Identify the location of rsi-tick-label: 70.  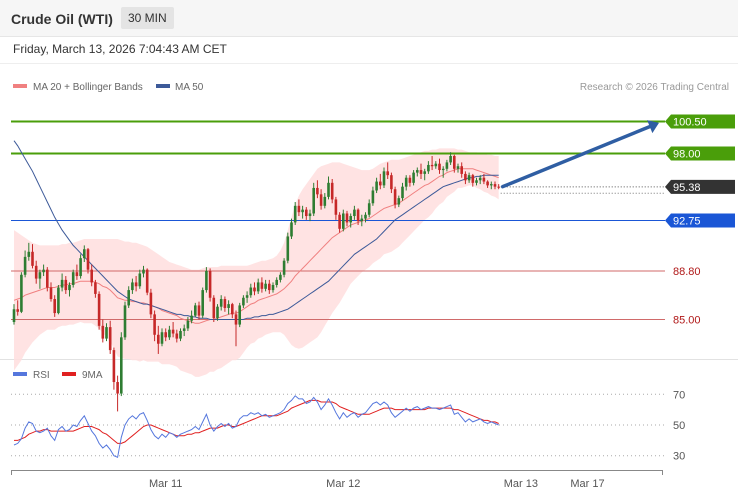
(679, 395).